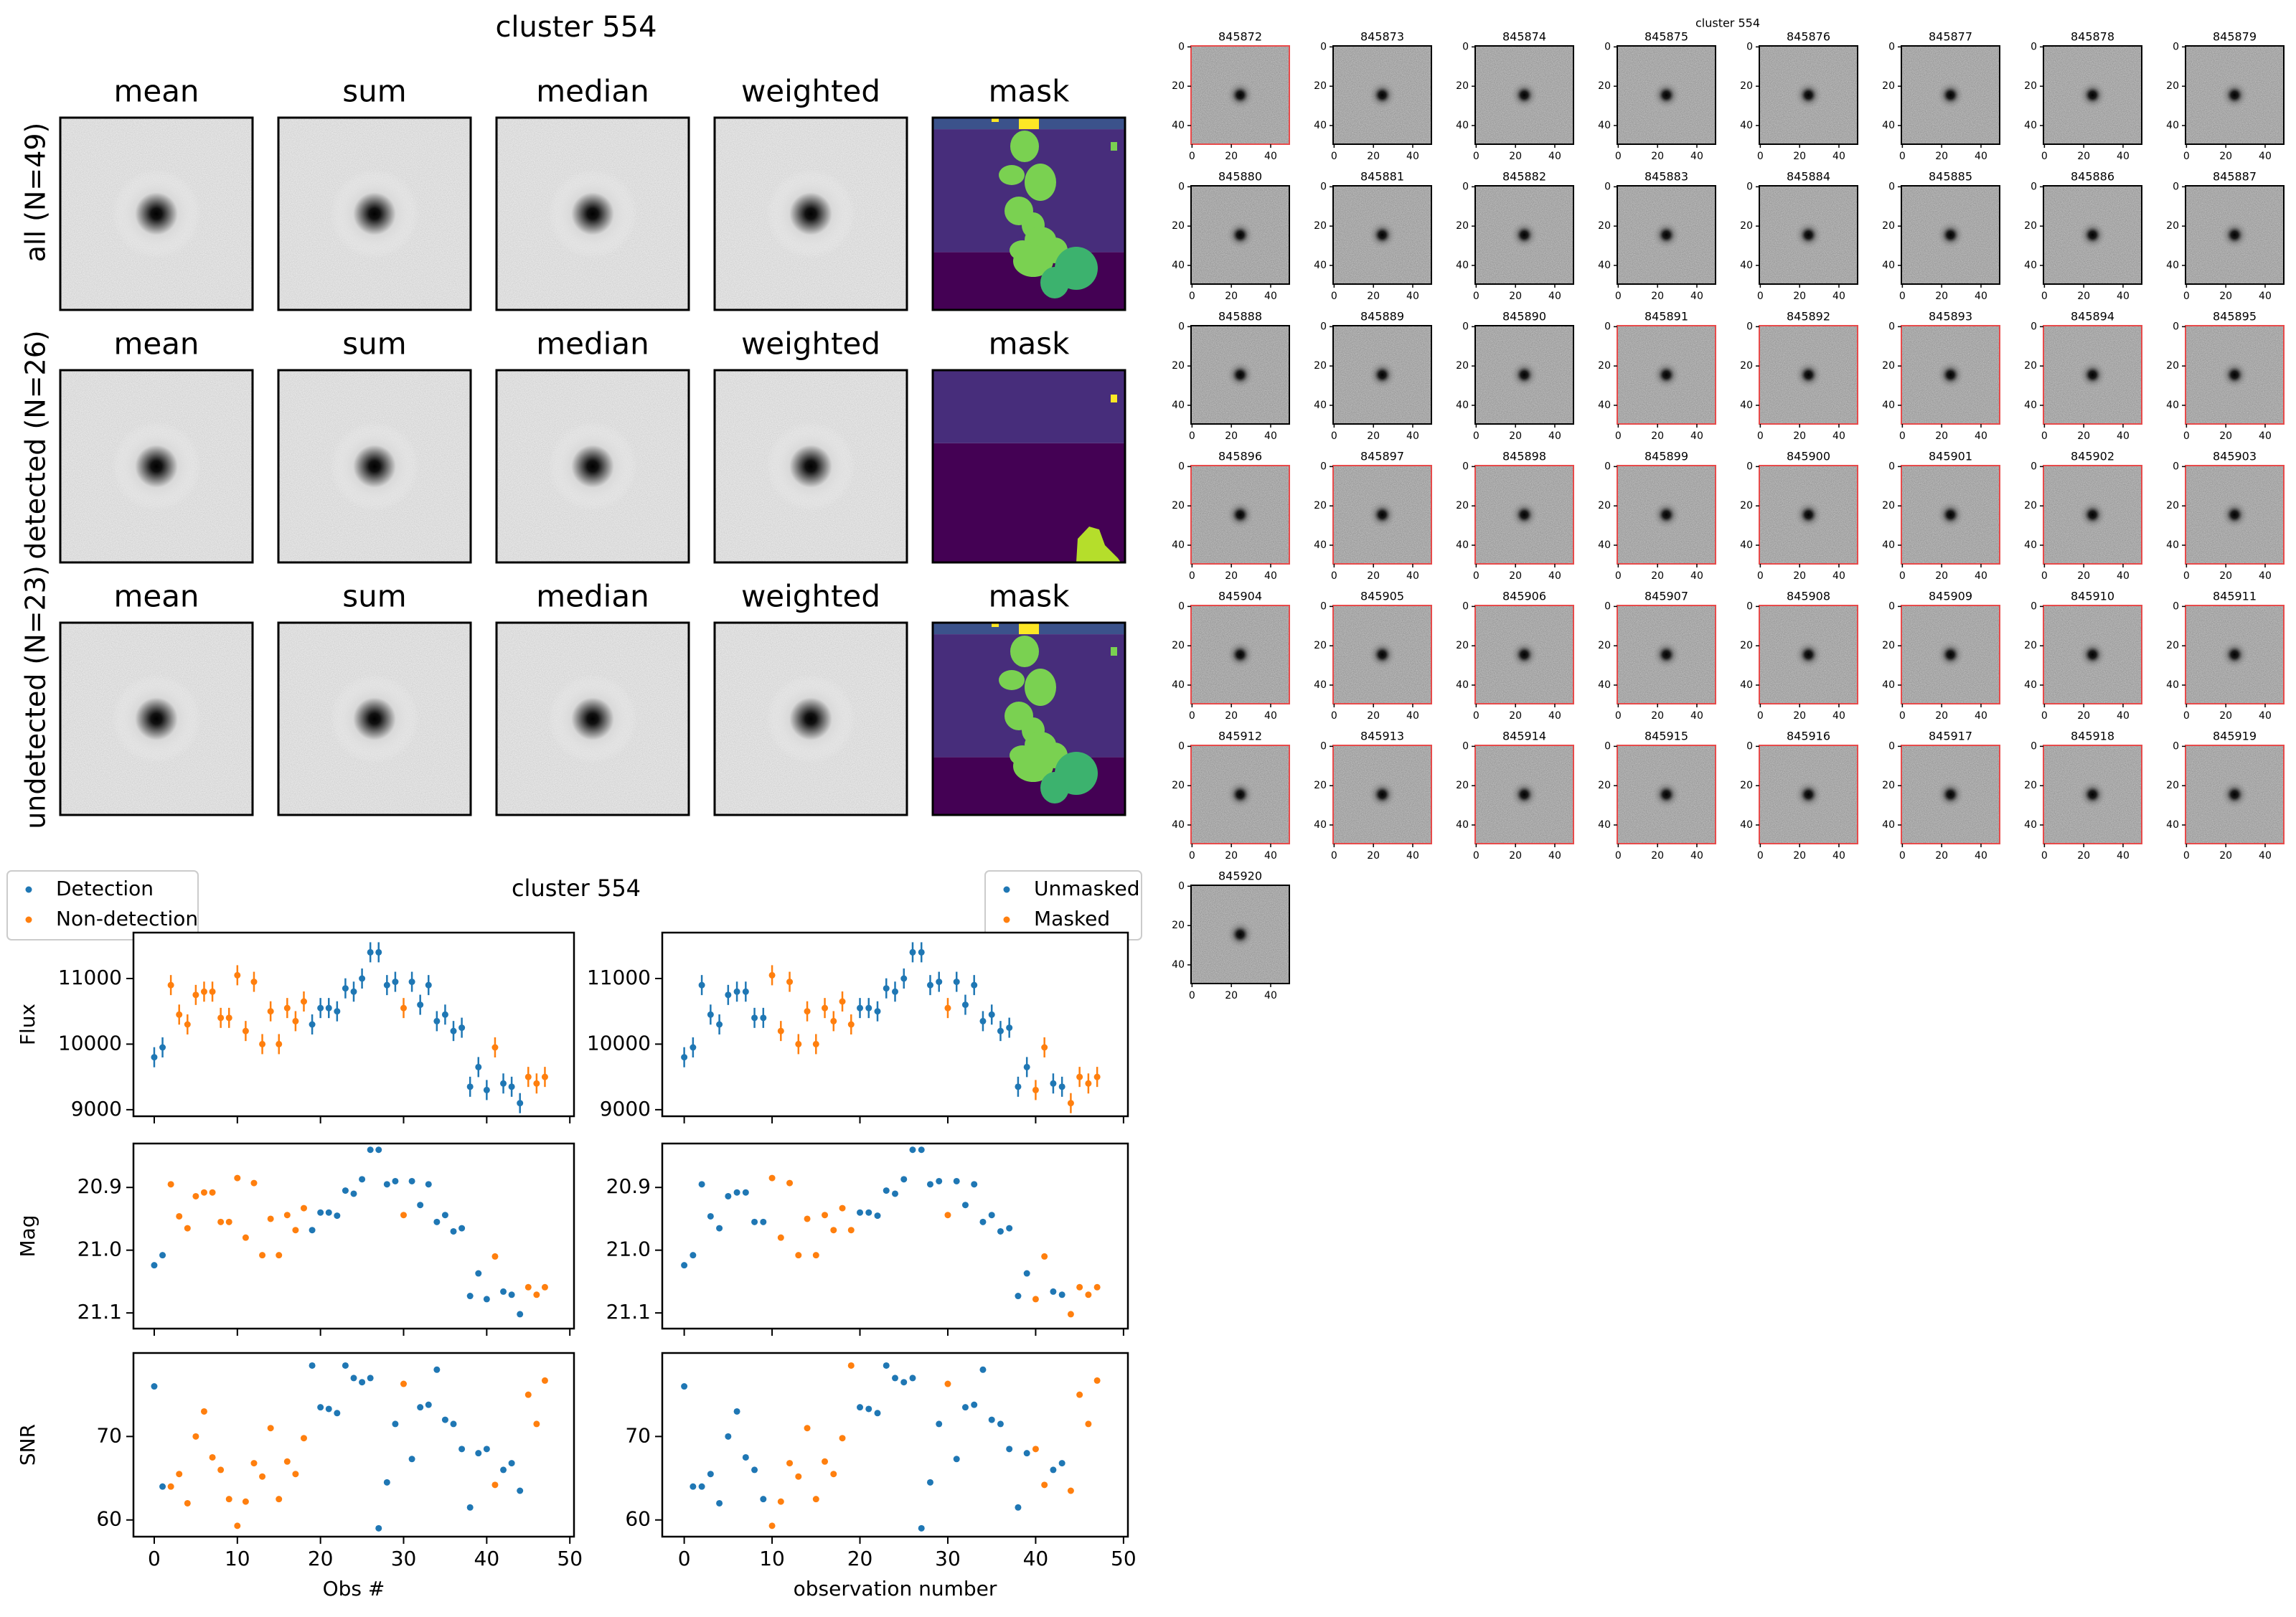 The image size is (2296, 1617). Describe the element at coordinates (1951, 596) in the screenshot. I see `cutout-id: 845909` at that location.